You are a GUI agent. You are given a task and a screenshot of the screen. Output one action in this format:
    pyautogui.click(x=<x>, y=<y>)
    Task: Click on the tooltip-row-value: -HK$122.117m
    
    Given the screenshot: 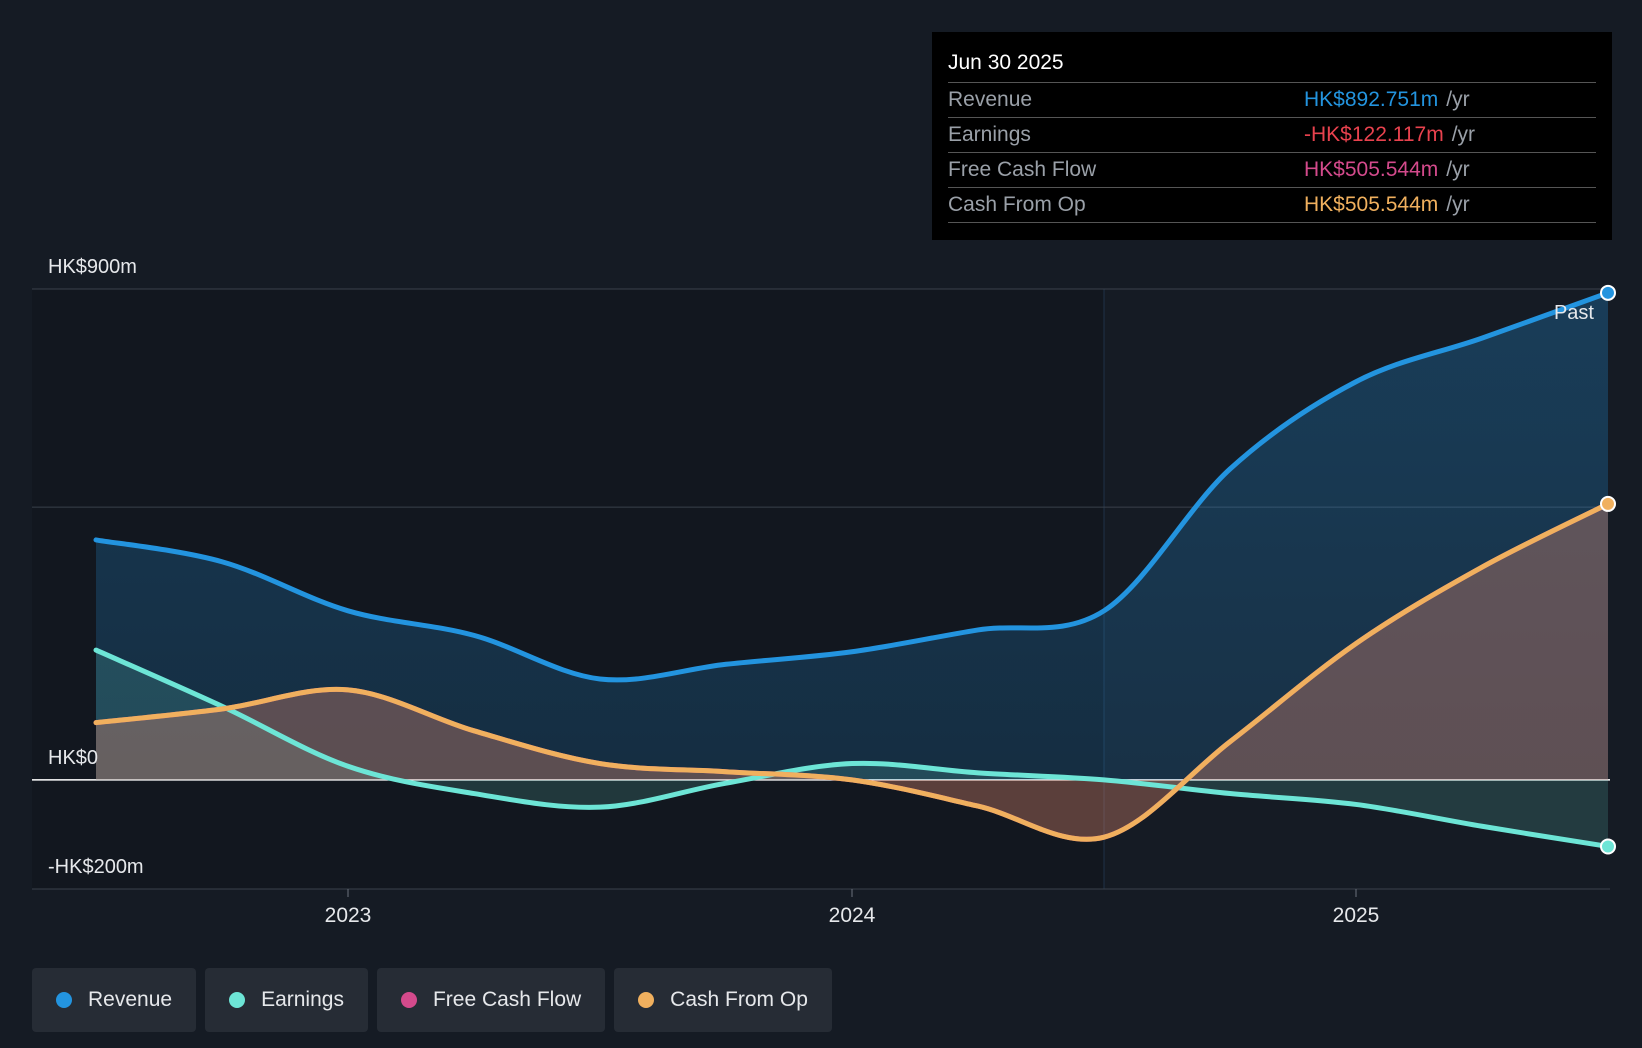 What is the action you would take?
    pyautogui.click(x=1374, y=134)
    